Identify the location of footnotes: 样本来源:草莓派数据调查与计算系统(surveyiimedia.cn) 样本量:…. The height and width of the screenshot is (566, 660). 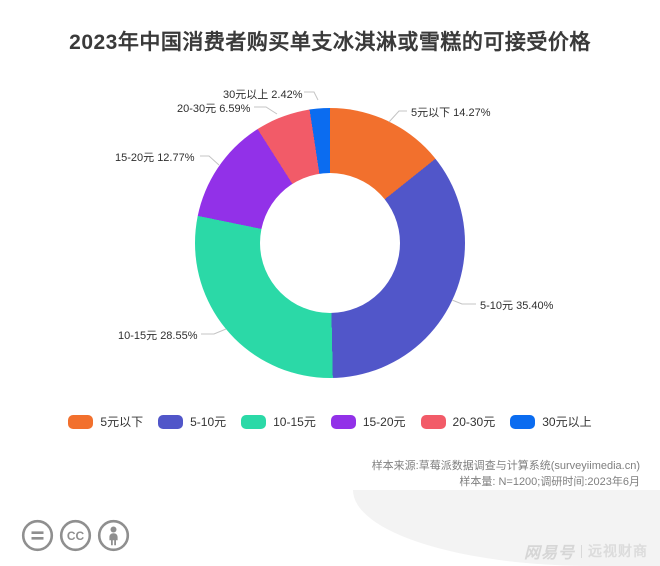
(506, 474).